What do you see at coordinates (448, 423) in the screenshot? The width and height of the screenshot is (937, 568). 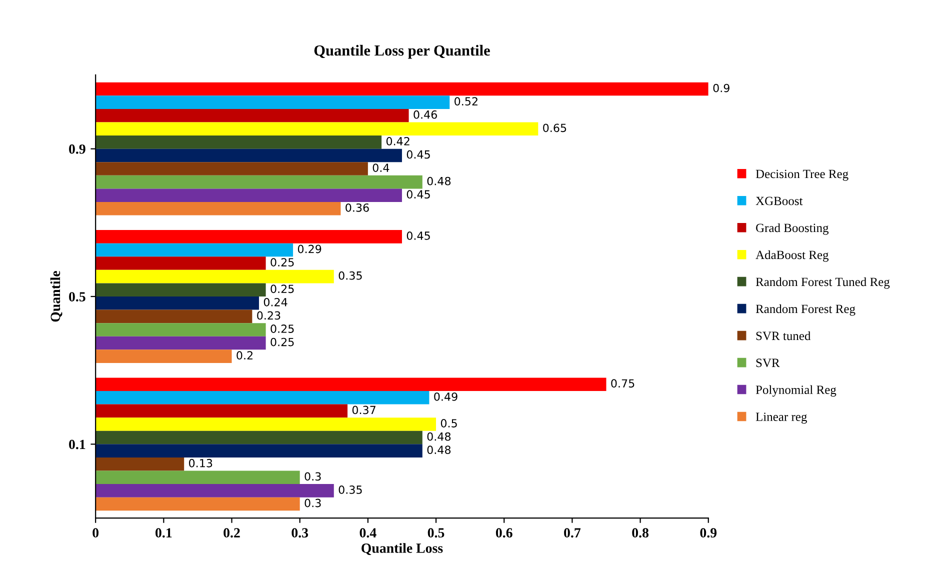 I see `data-label: 0.5` at bounding box center [448, 423].